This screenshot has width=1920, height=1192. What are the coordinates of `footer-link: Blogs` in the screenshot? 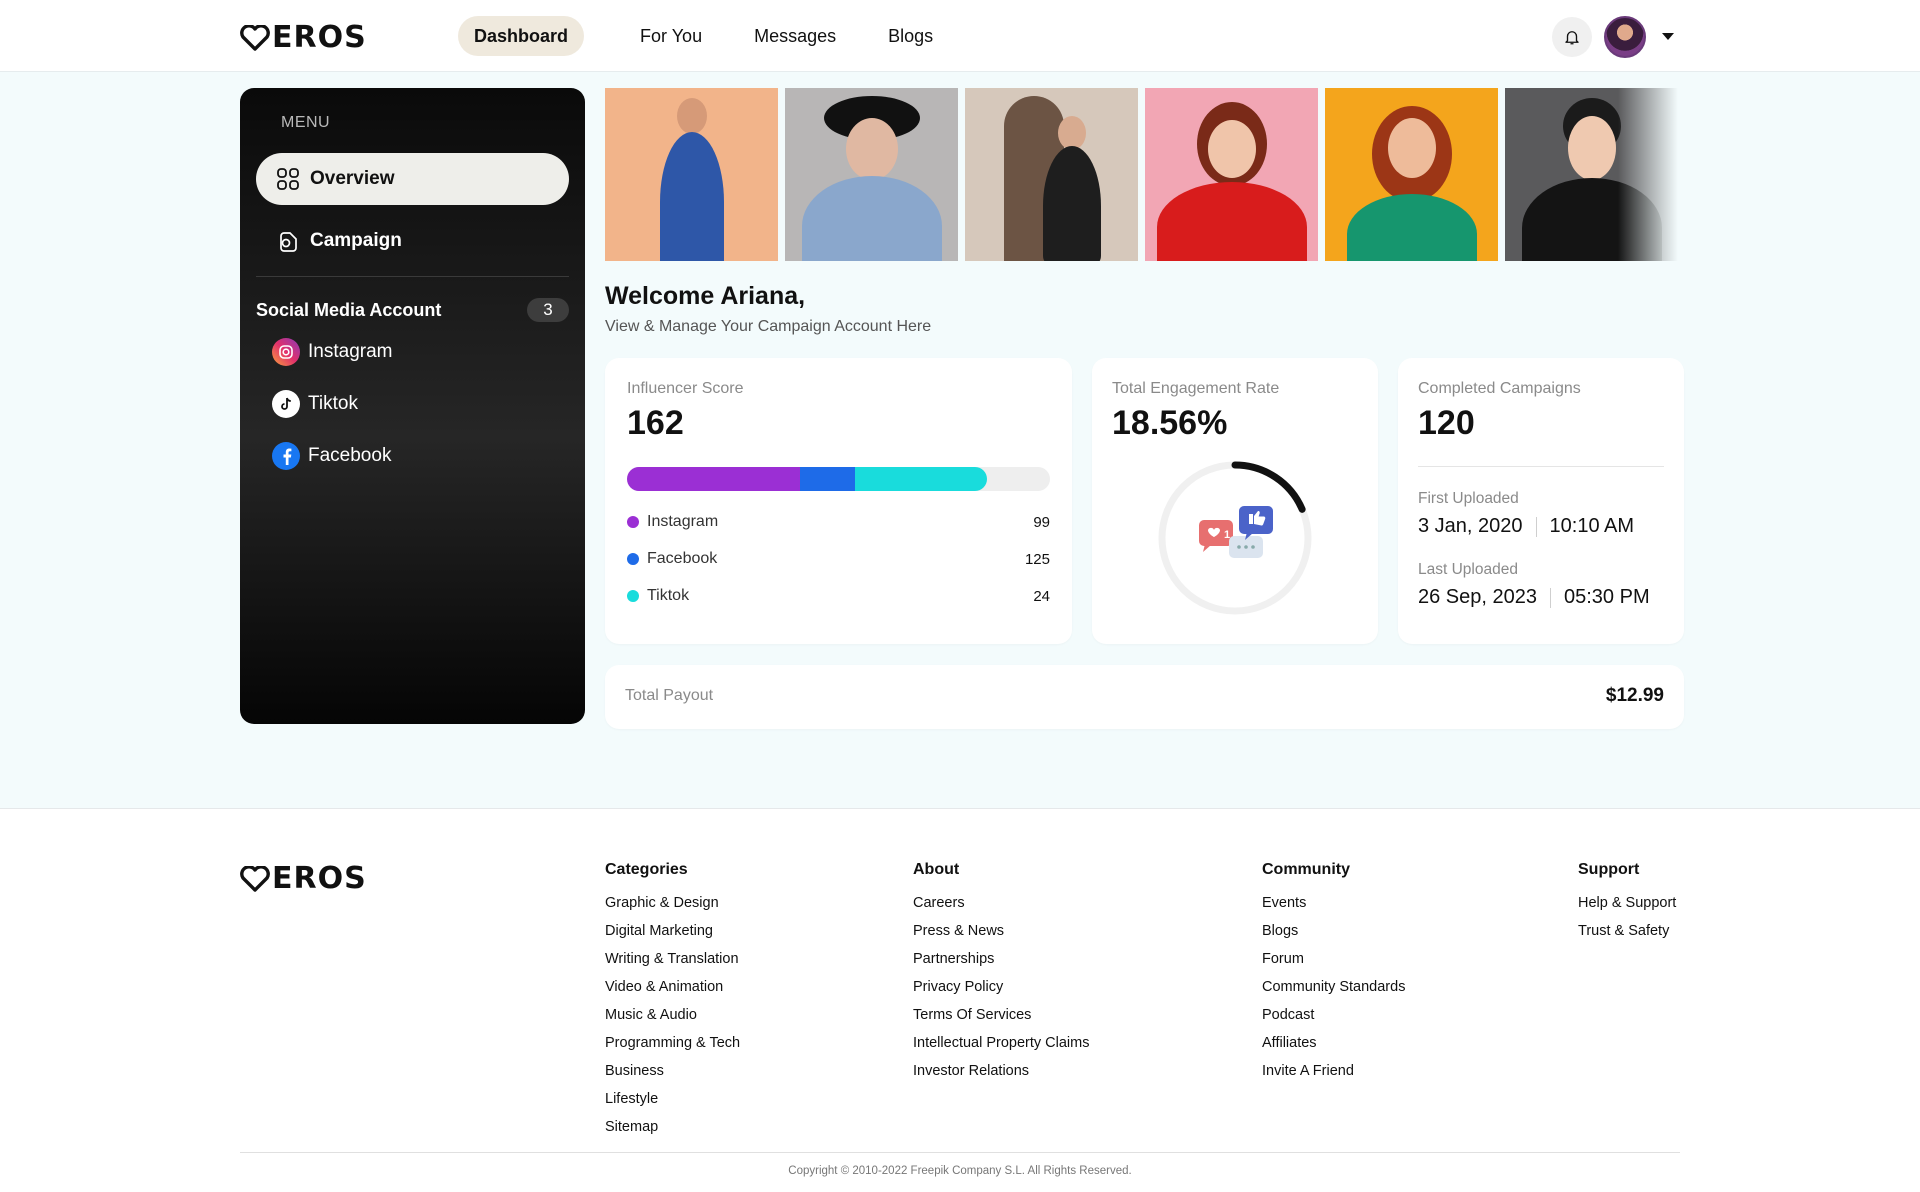 It's located at (1280, 931).